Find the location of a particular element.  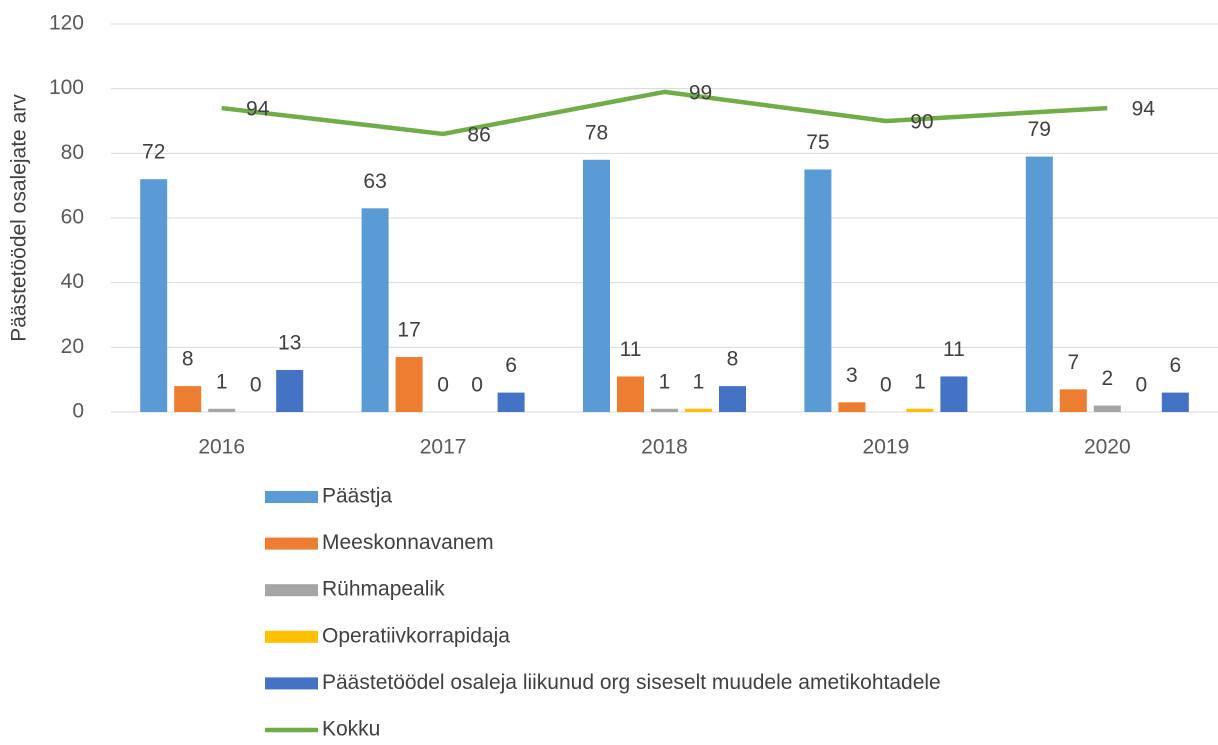

legend-label: Operatiivkorrapidaja is located at coordinates (416, 635).